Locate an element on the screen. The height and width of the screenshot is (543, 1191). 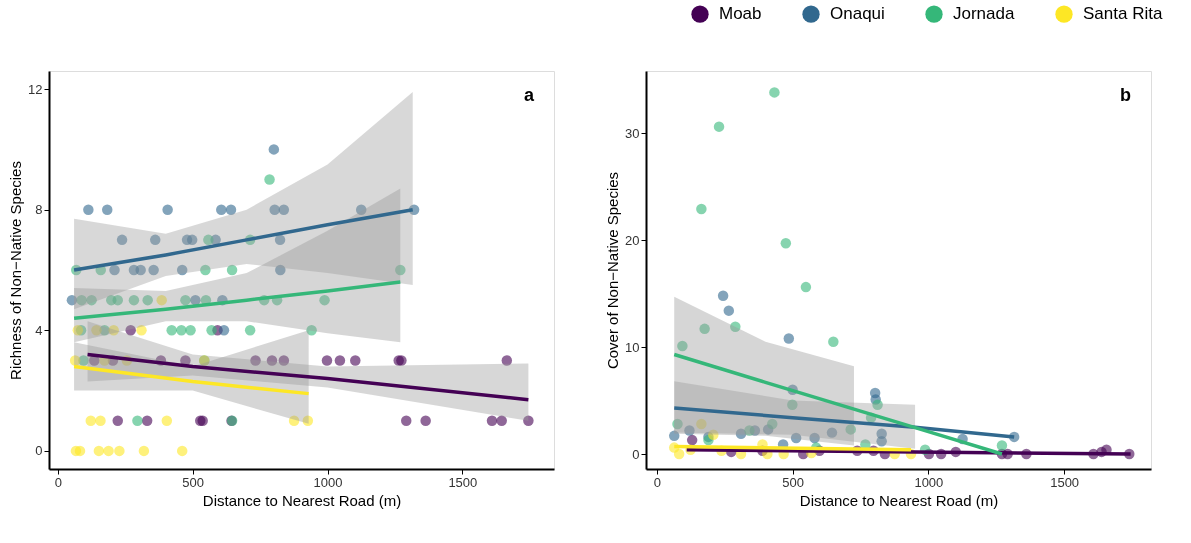
y-tick-label: 8 is located at coordinates (39, 210).